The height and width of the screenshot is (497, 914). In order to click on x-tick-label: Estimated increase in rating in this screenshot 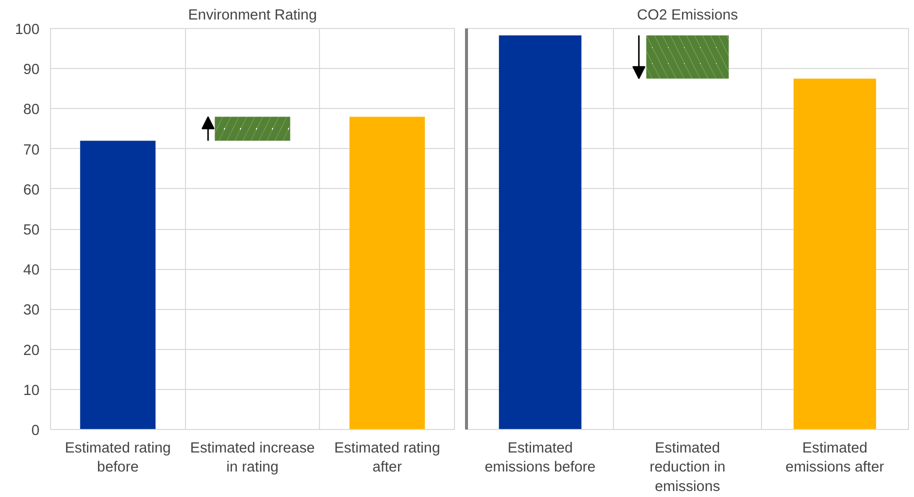, I will do `click(252, 458)`.